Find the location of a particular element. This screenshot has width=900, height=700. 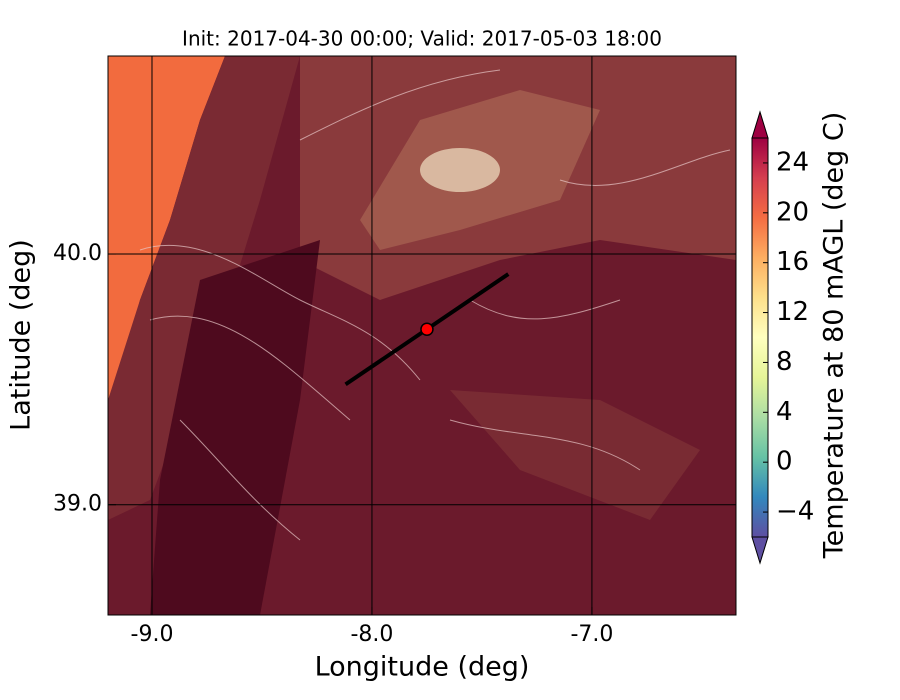

colorbar-tick-label: −4 is located at coordinates (795, 512).